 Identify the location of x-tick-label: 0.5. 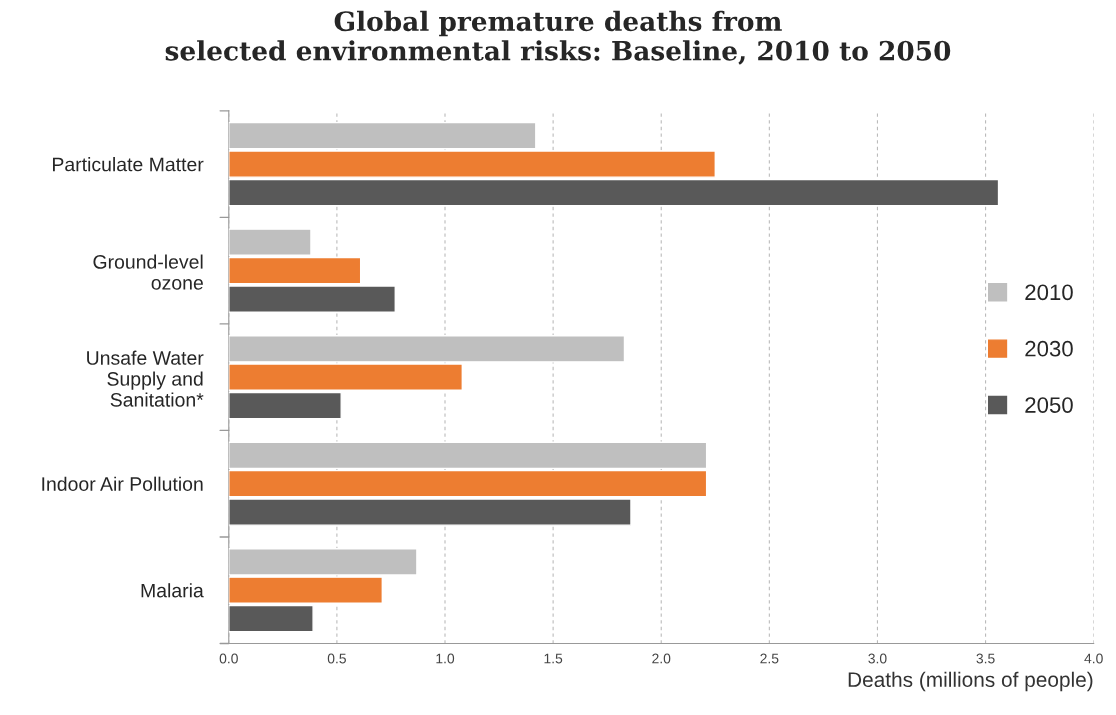
(336, 658).